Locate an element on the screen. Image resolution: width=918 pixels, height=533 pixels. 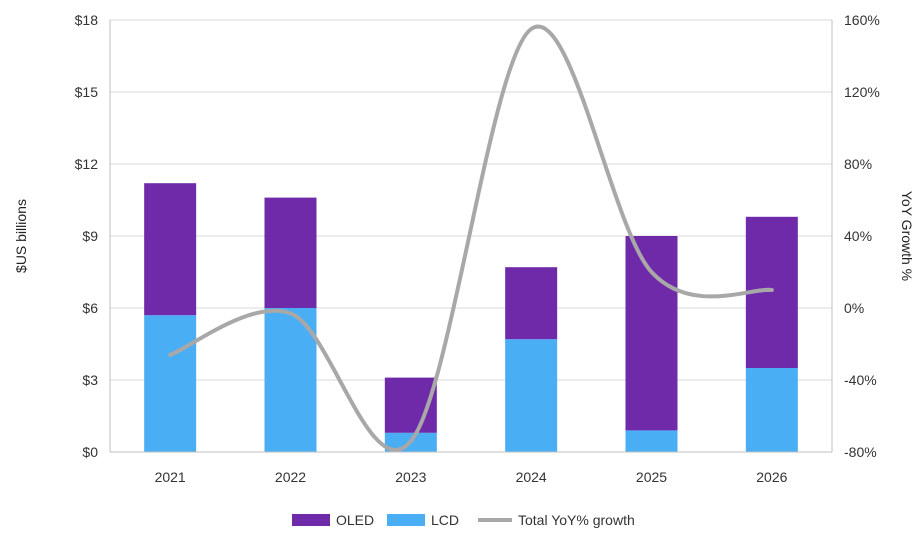
y2-tick-label: 40% is located at coordinates (858, 236).